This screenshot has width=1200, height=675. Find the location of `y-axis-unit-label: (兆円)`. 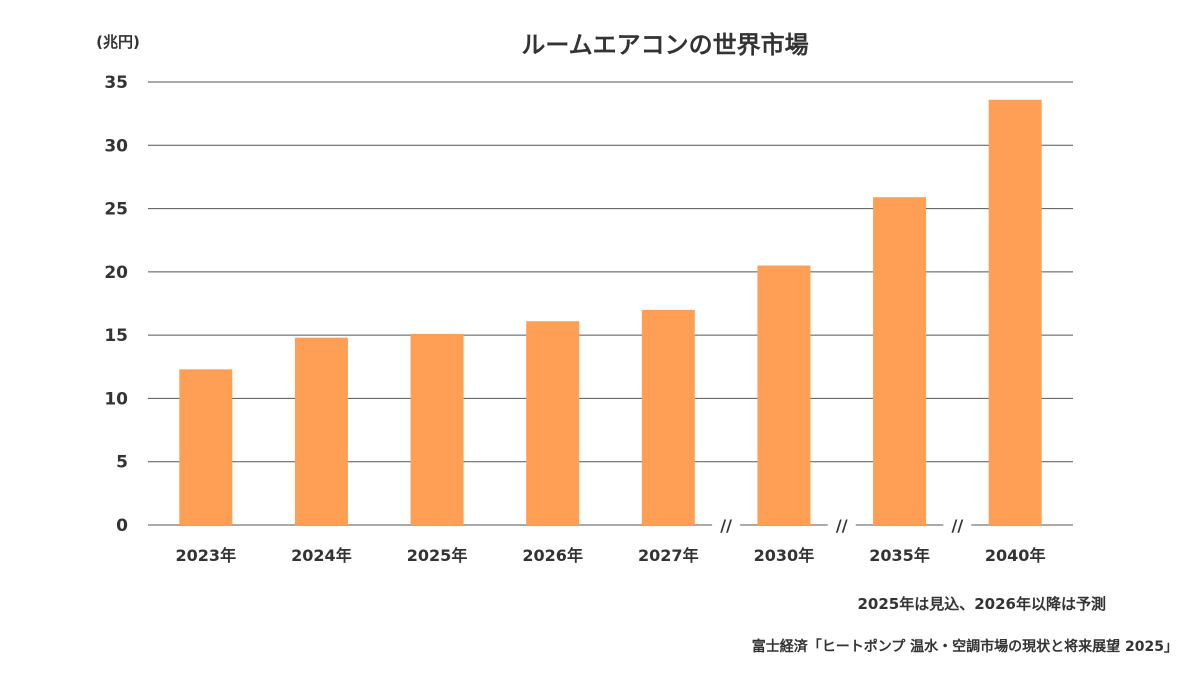

y-axis-unit-label: (兆円) is located at coordinates (118, 42).